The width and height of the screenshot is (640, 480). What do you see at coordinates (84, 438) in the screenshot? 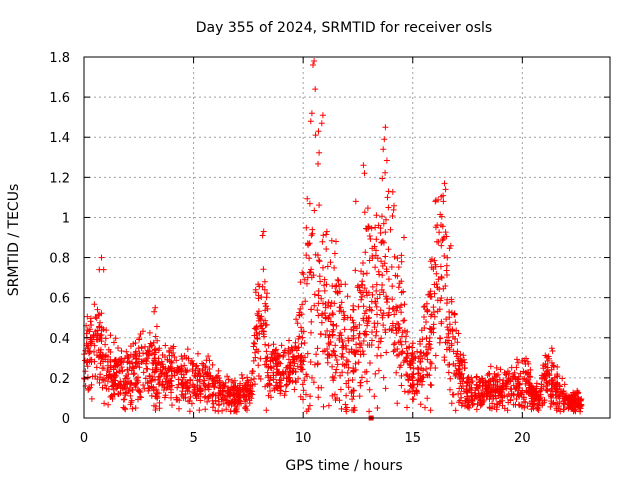
I see `x-tick-label: 0` at bounding box center [84, 438].